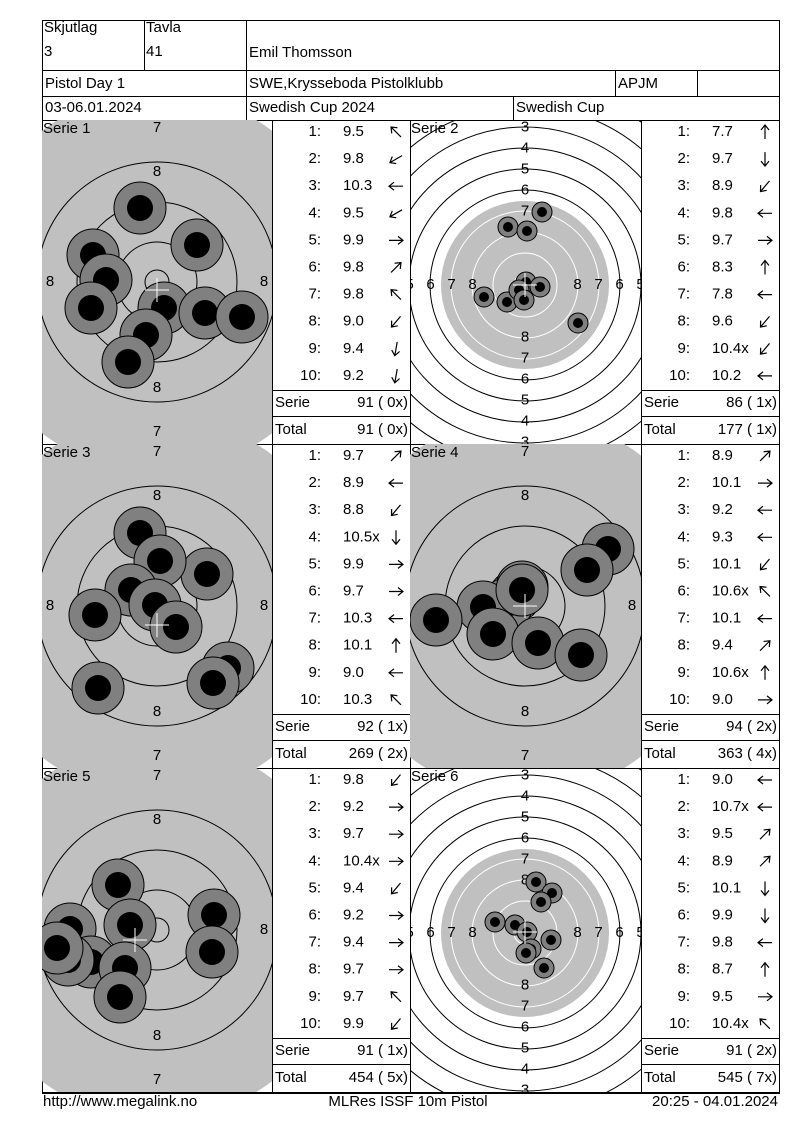 This screenshot has height=1130, width=800. I want to click on series-title: Serie 5, so click(67, 776).